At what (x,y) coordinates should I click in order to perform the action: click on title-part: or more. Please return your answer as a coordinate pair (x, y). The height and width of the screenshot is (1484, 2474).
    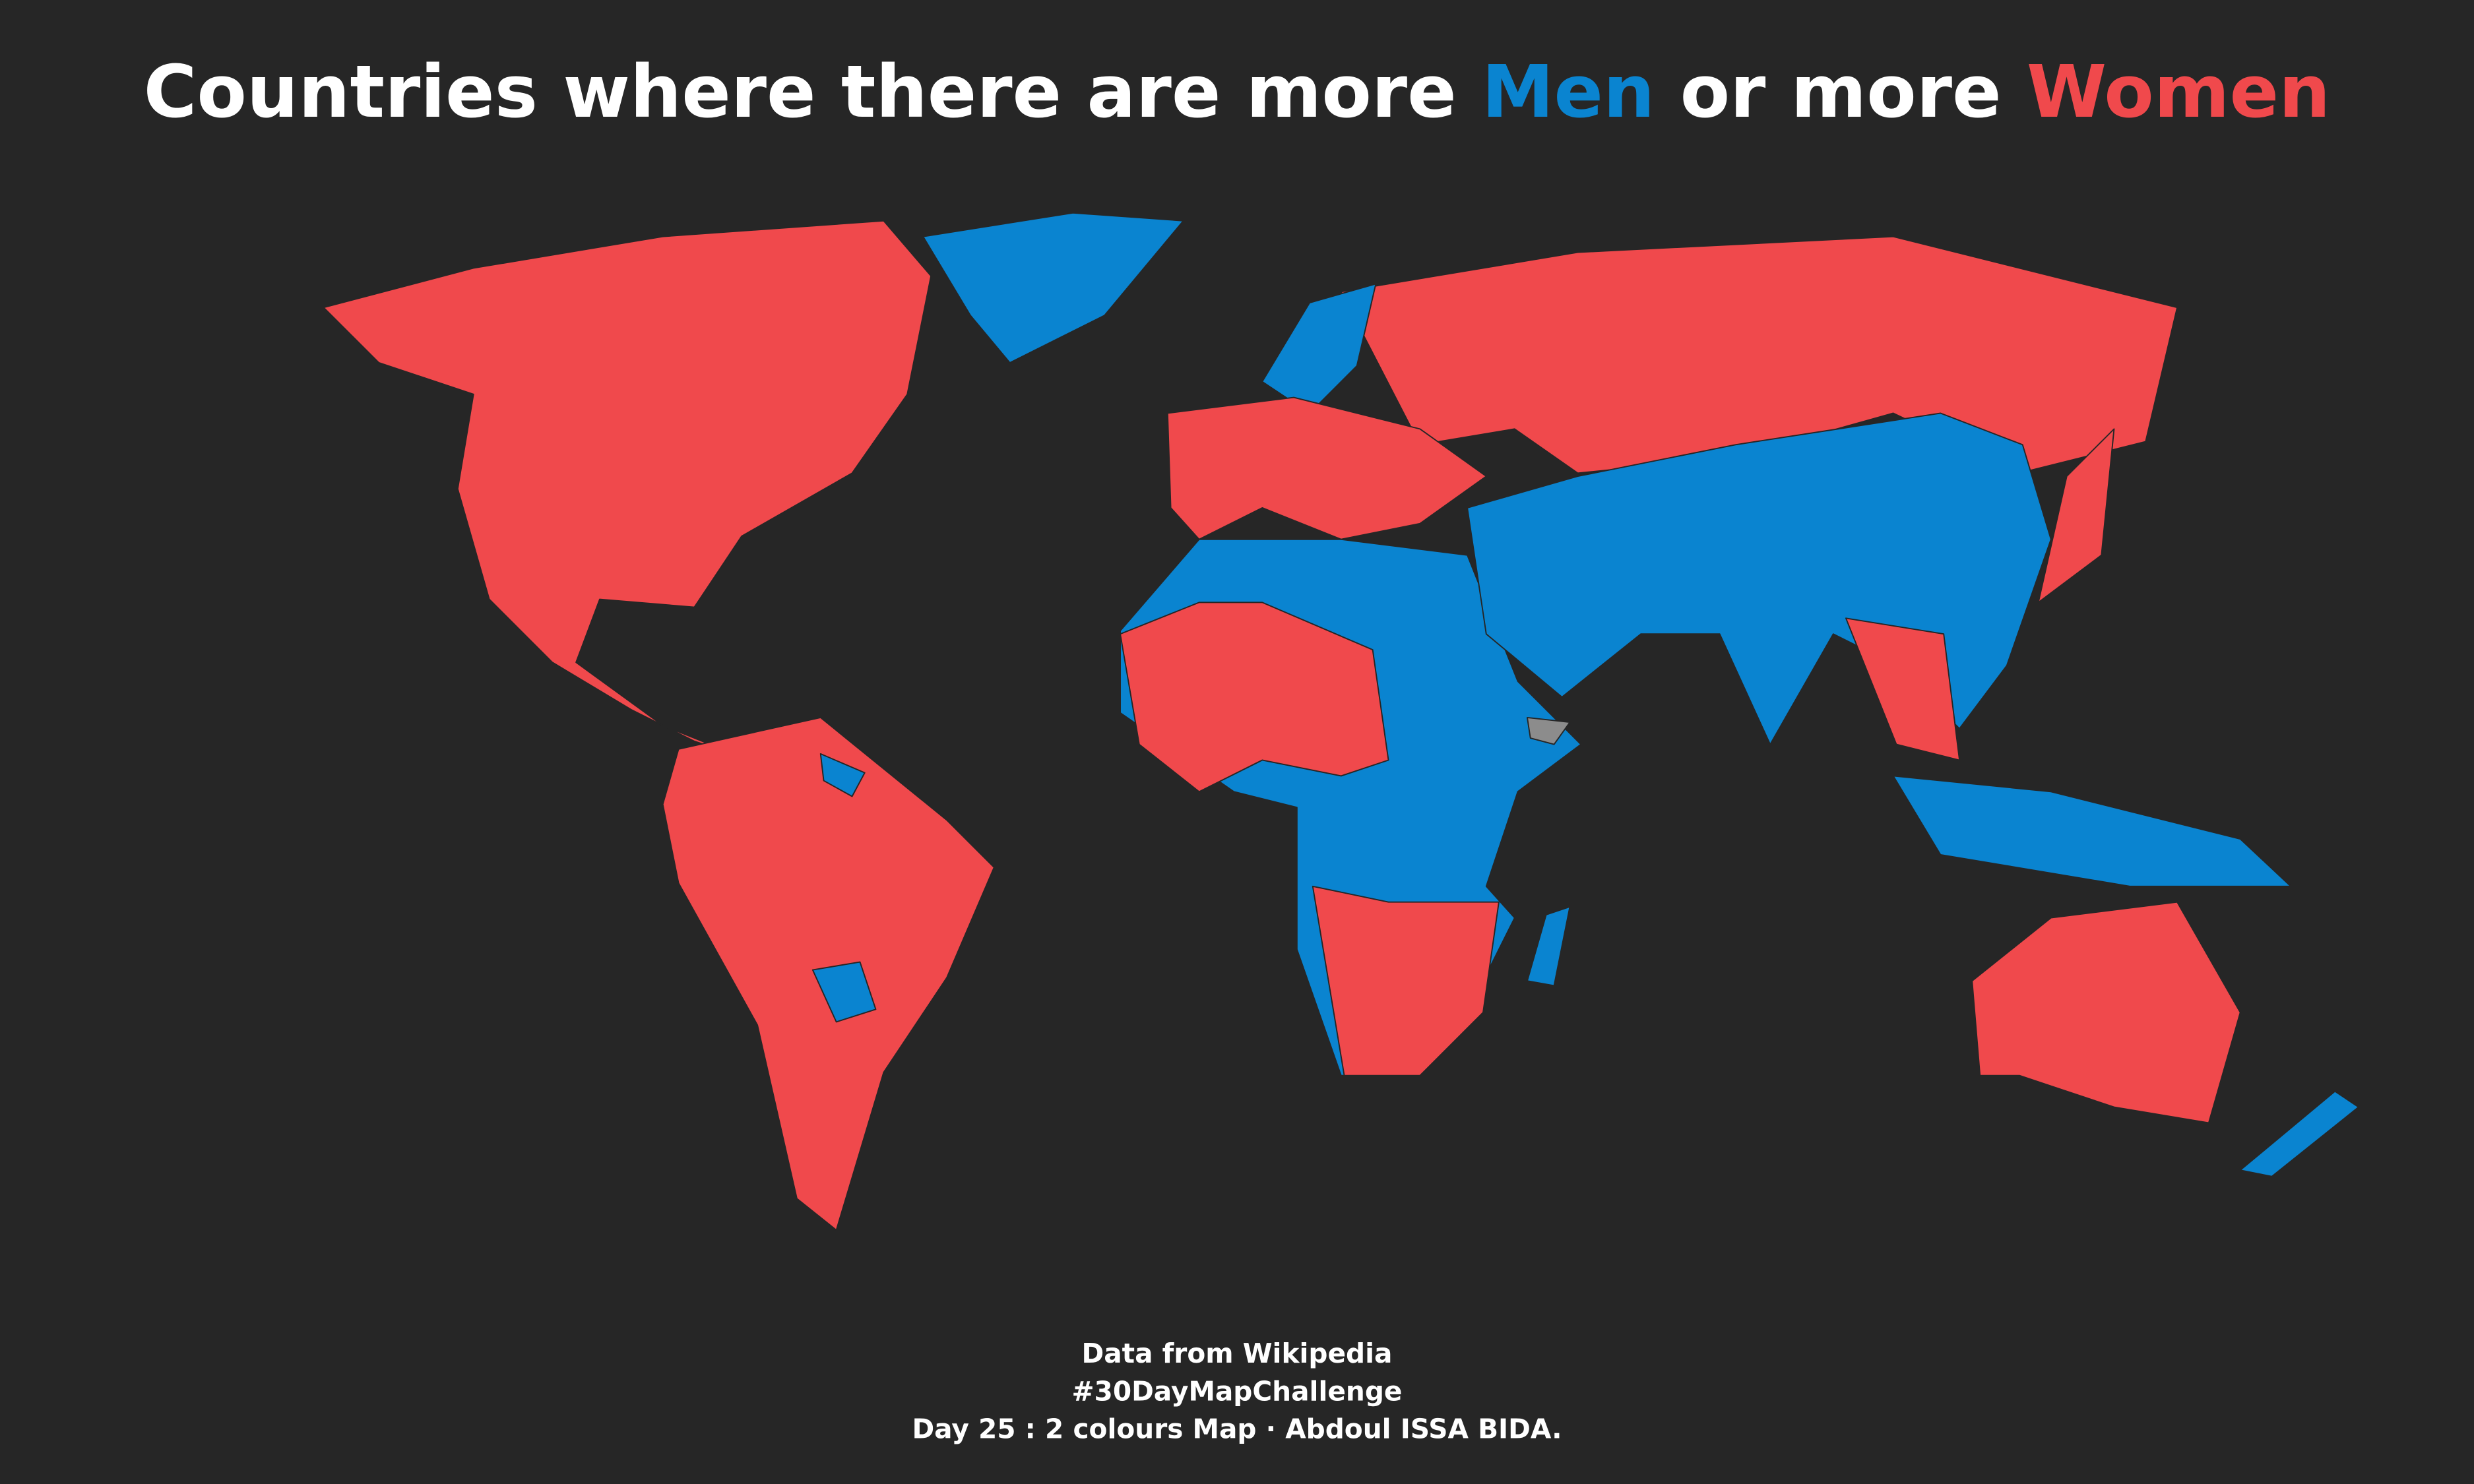
    Looking at the image, I should click on (1841, 92).